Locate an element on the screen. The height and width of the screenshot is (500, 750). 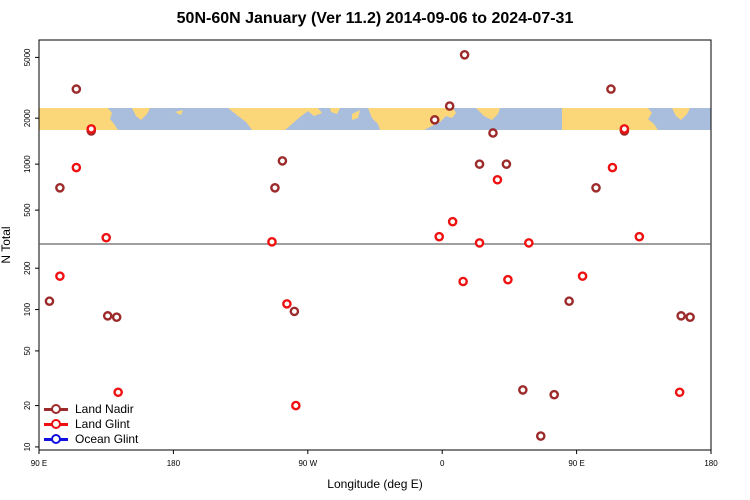
legend-label: Ocean Glint is located at coordinates (107, 438).